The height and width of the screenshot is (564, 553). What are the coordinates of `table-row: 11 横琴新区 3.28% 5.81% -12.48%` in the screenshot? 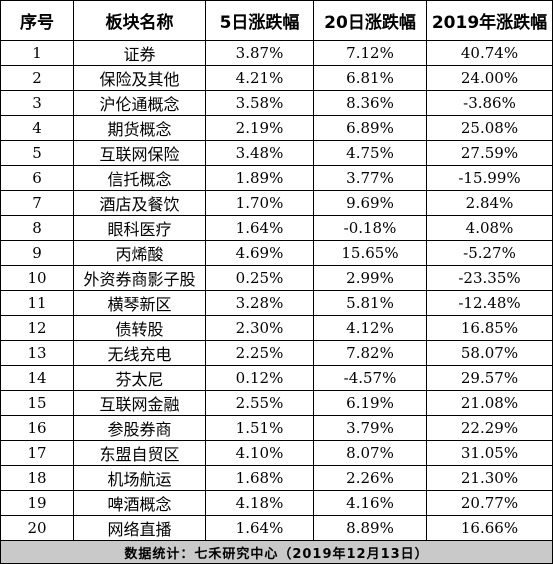 It's located at (276, 303).